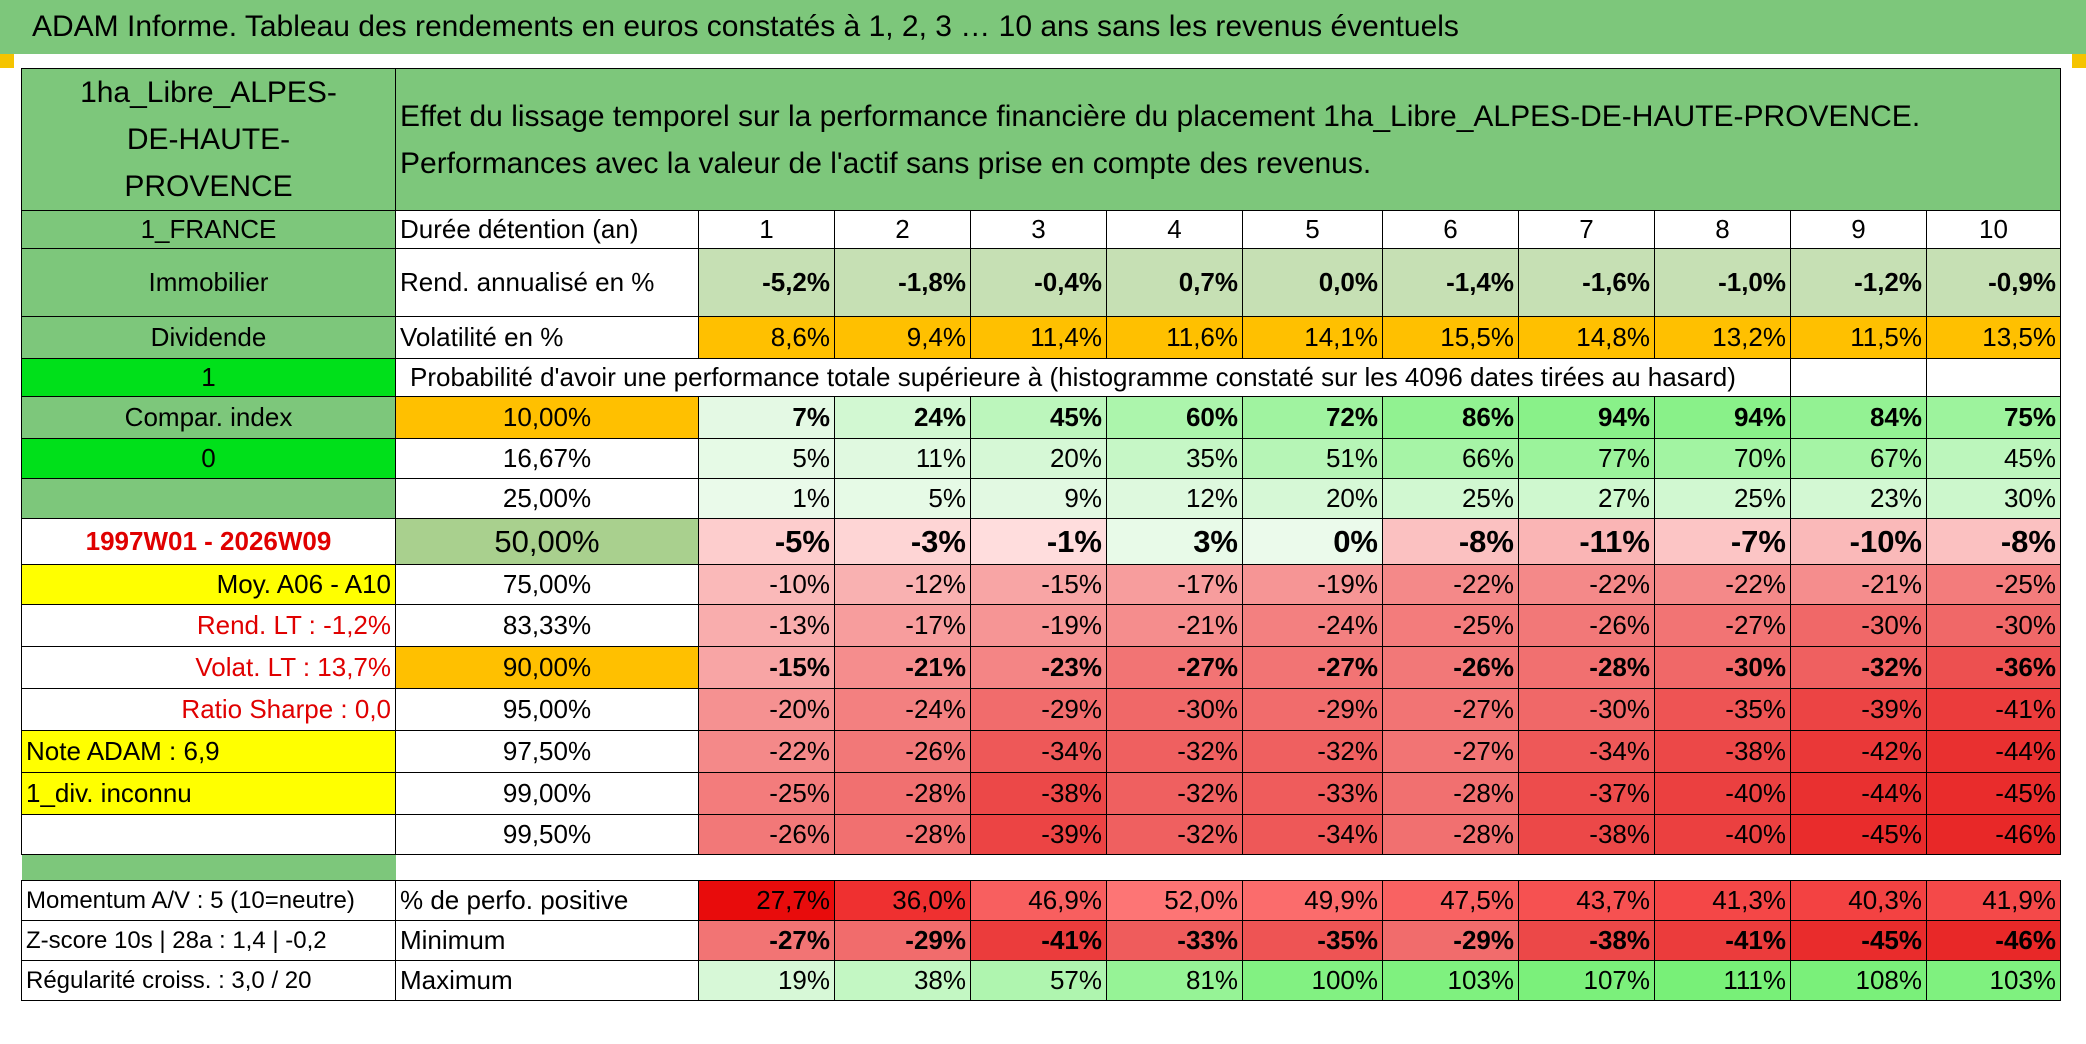 This screenshot has width=2086, height=1044. Describe the element at coordinates (1993, 417) in the screenshot. I see `quantile-value: 75%` at that location.